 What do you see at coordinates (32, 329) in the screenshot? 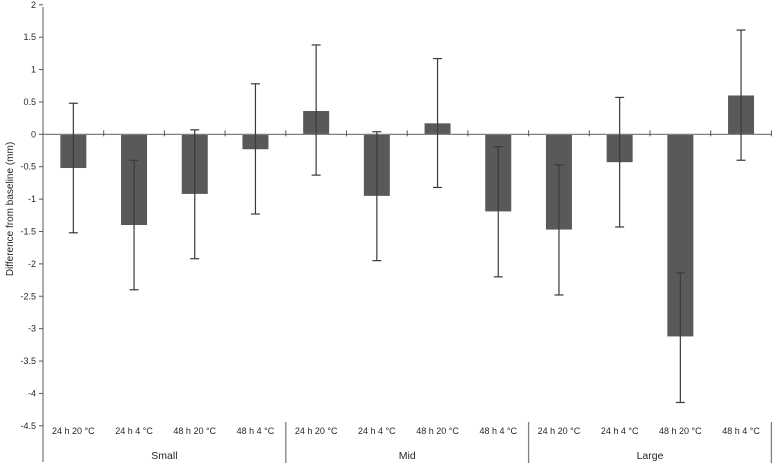
I see `y-tick-label: -3` at bounding box center [32, 329].